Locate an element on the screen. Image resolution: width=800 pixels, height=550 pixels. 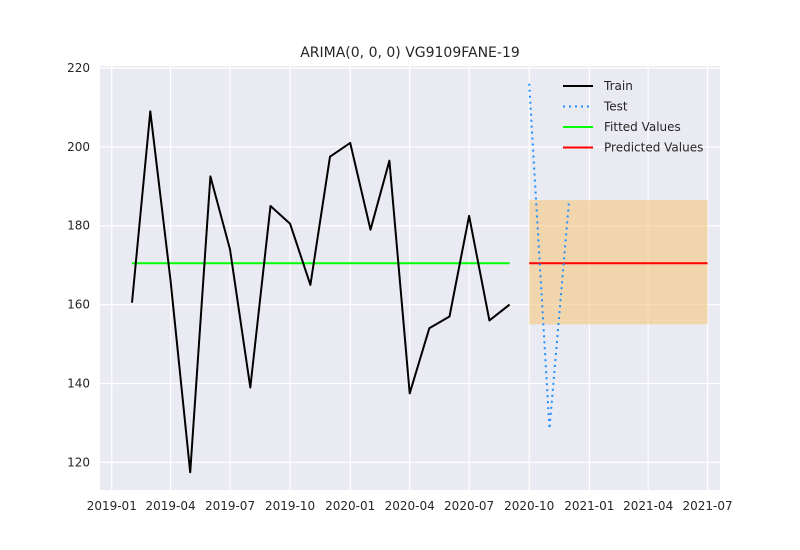
x-tick-label: 2020-04 is located at coordinates (410, 506).